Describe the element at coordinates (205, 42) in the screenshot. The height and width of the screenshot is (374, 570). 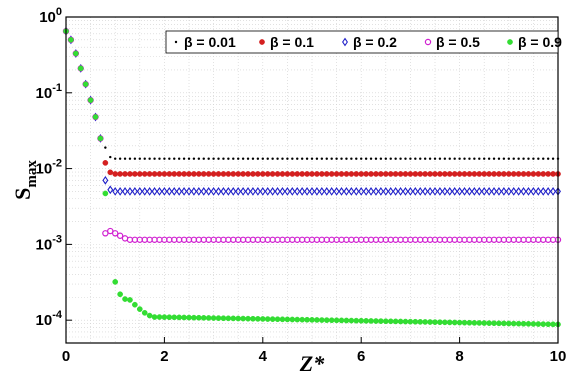
I see `legend-entry: β = 0.01` at that location.